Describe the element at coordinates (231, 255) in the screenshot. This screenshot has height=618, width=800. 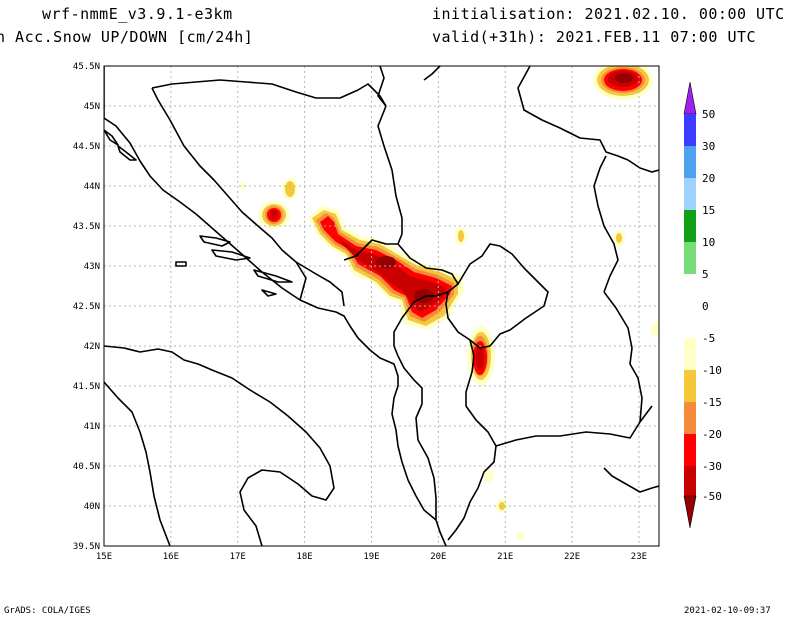
I see `island-hvar` at that location.